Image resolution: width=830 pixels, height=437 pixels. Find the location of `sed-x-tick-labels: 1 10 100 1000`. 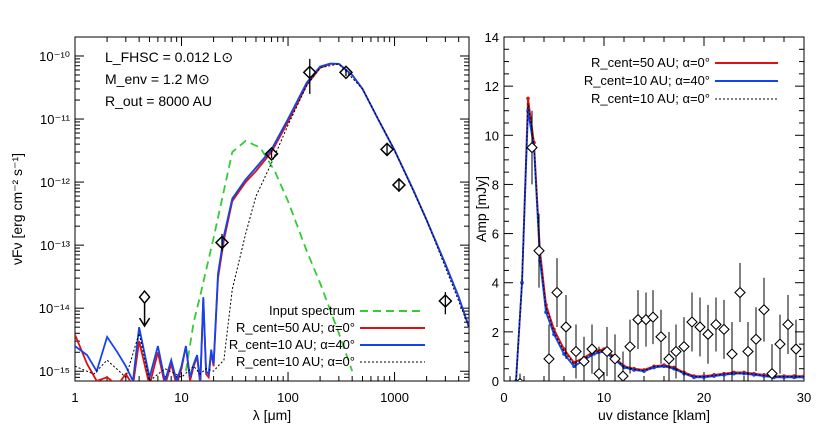

sed-x-tick-labels: 1 10 100 1000 is located at coordinates (240, 397).